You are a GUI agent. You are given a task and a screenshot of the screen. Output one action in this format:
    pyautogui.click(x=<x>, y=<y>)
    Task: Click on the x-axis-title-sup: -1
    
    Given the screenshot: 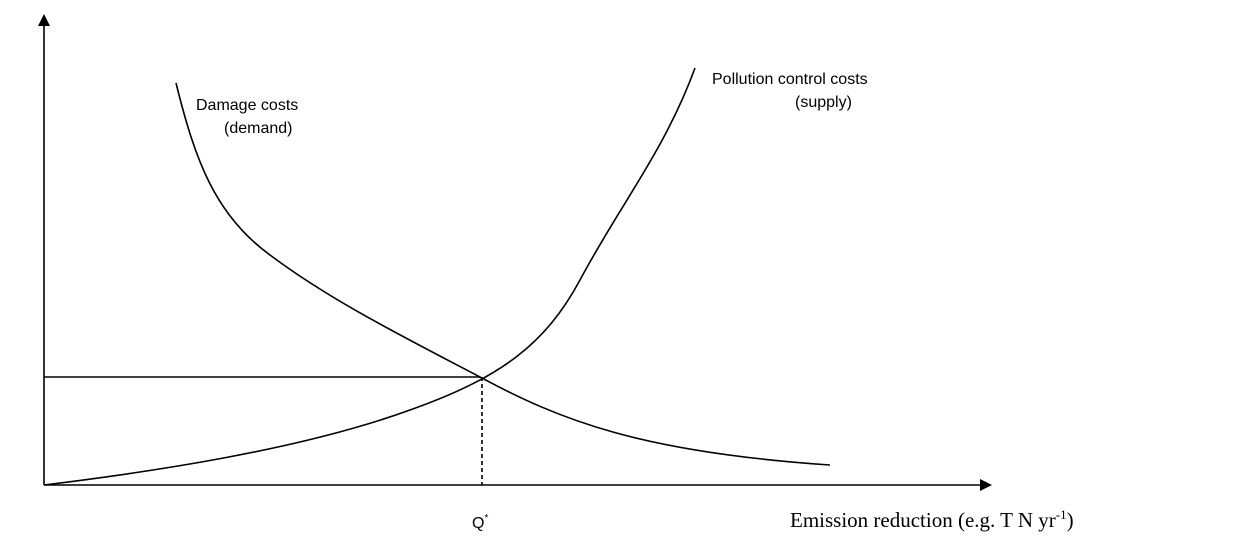 What is the action you would take?
    pyautogui.click(x=1061, y=514)
    